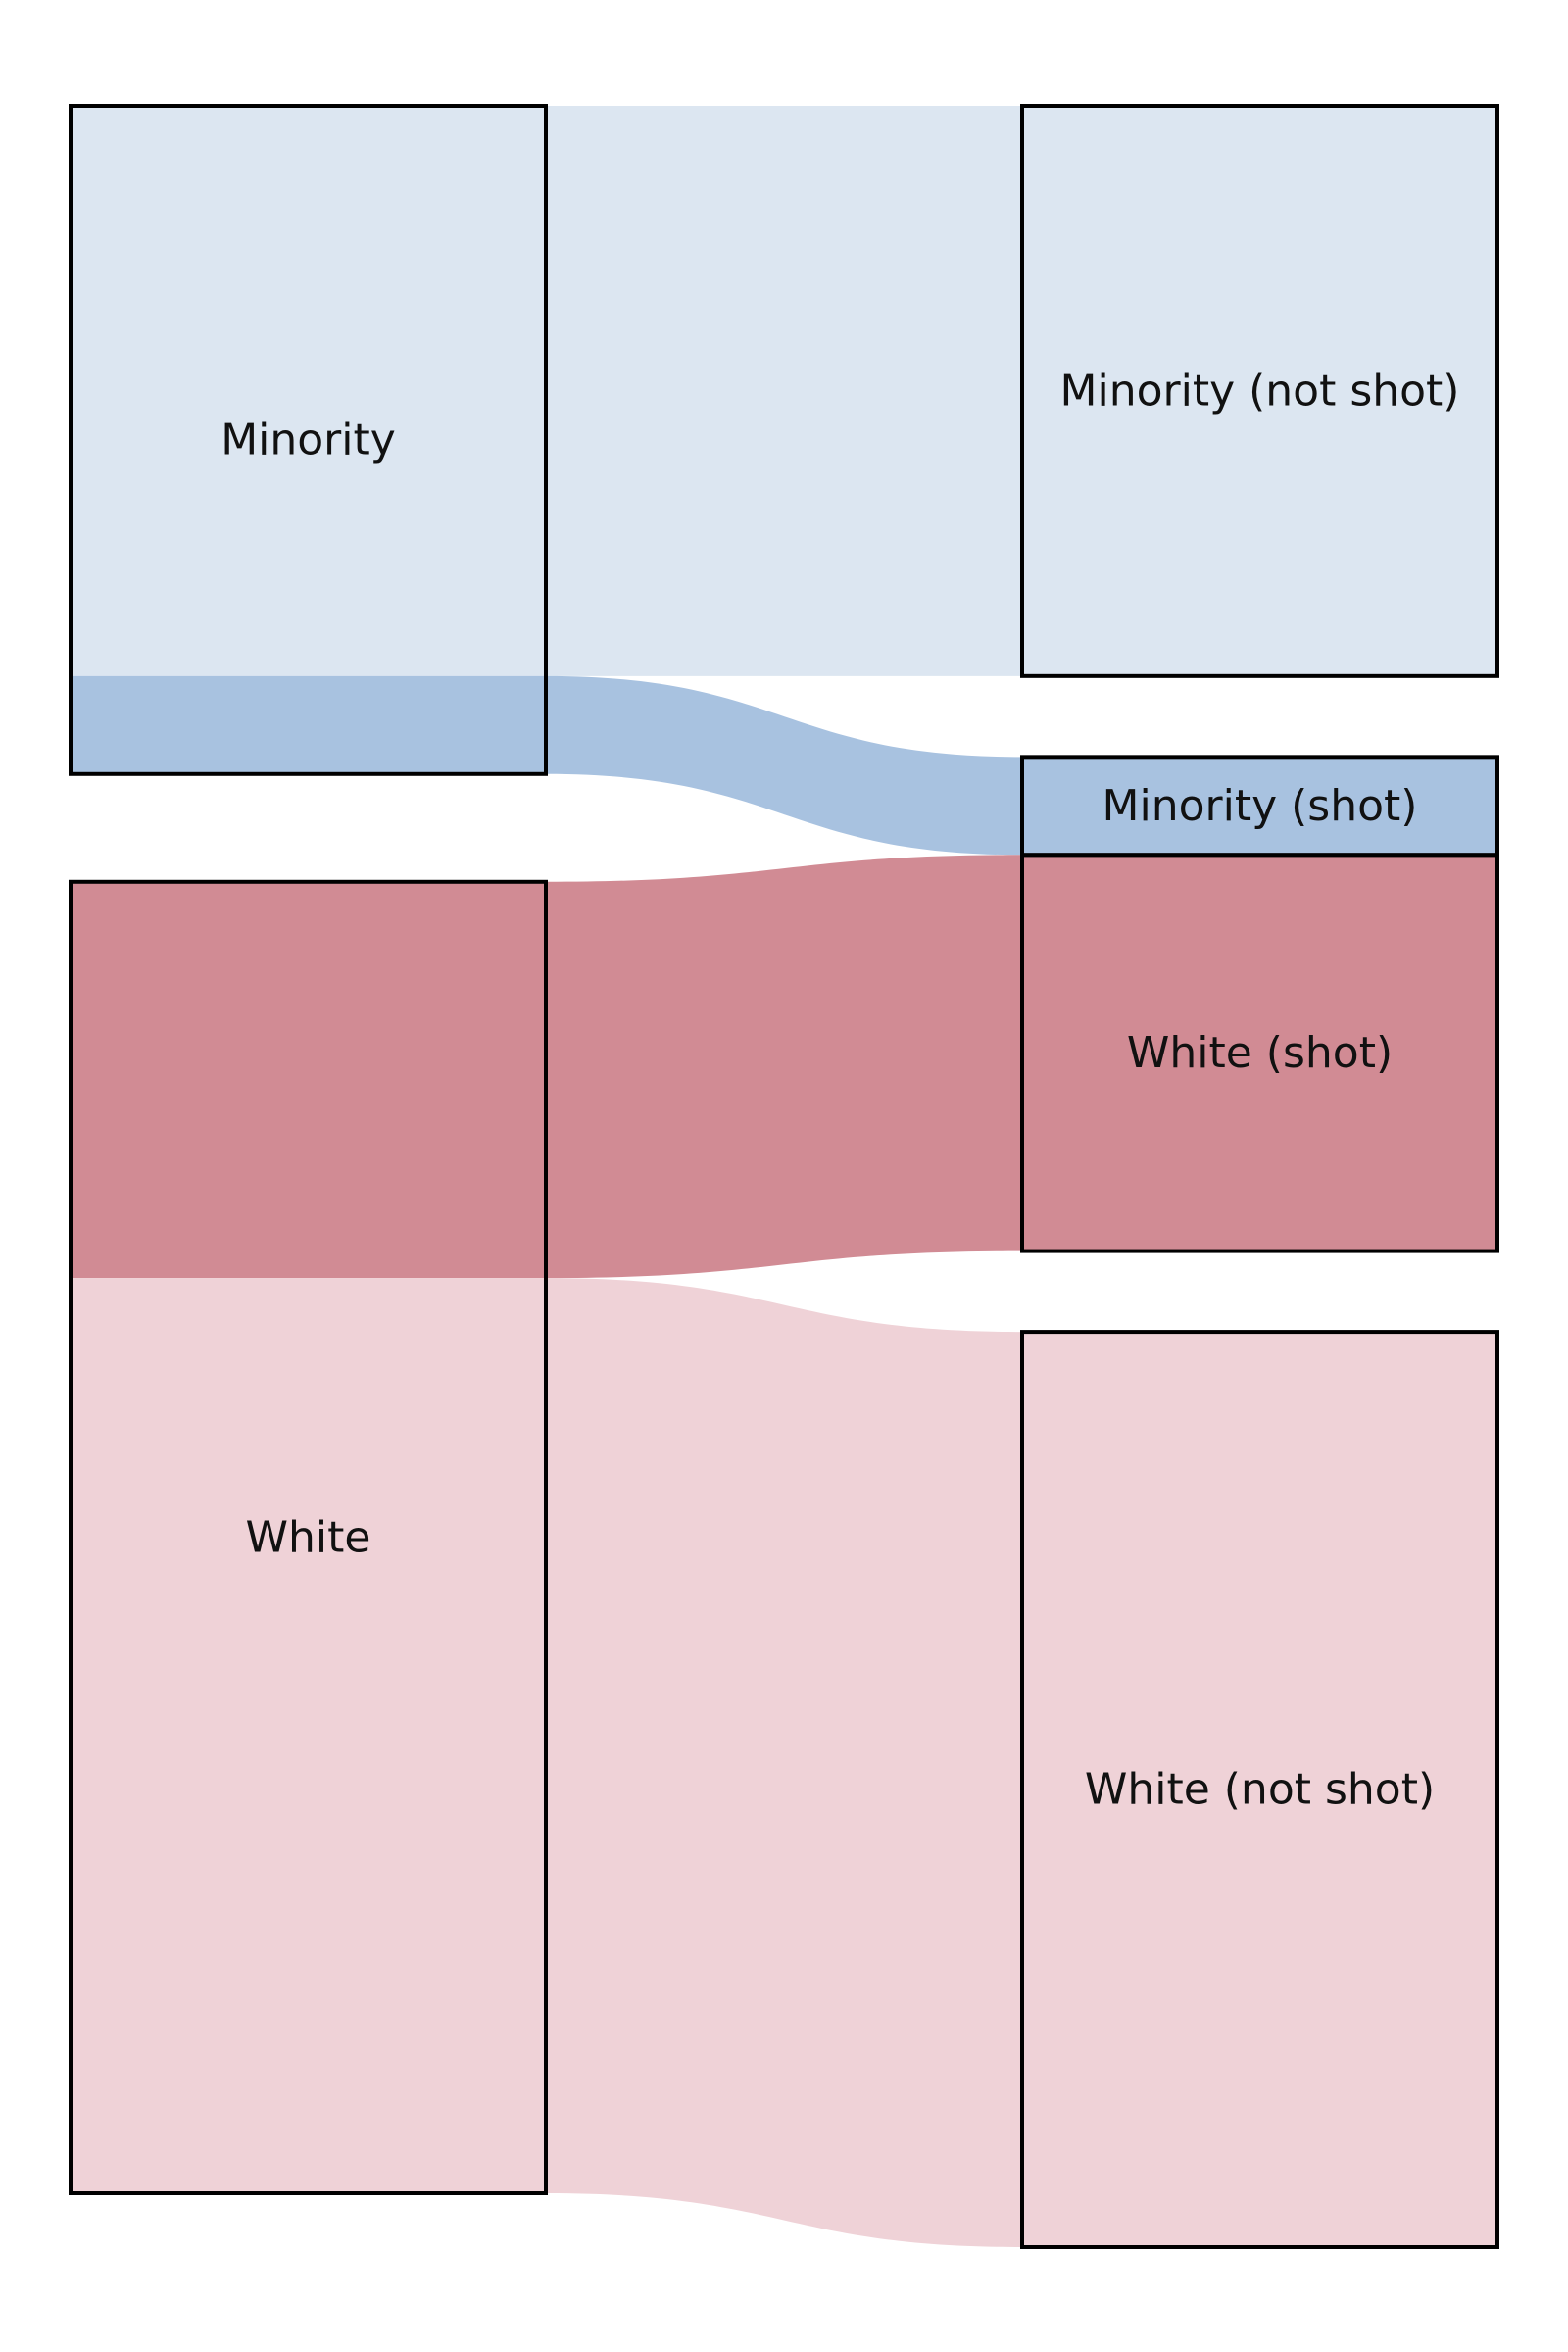 This screenshot has height=2352, width=1568. I want to click on link-minority-to-minority_not_shot, so click(784, 391).